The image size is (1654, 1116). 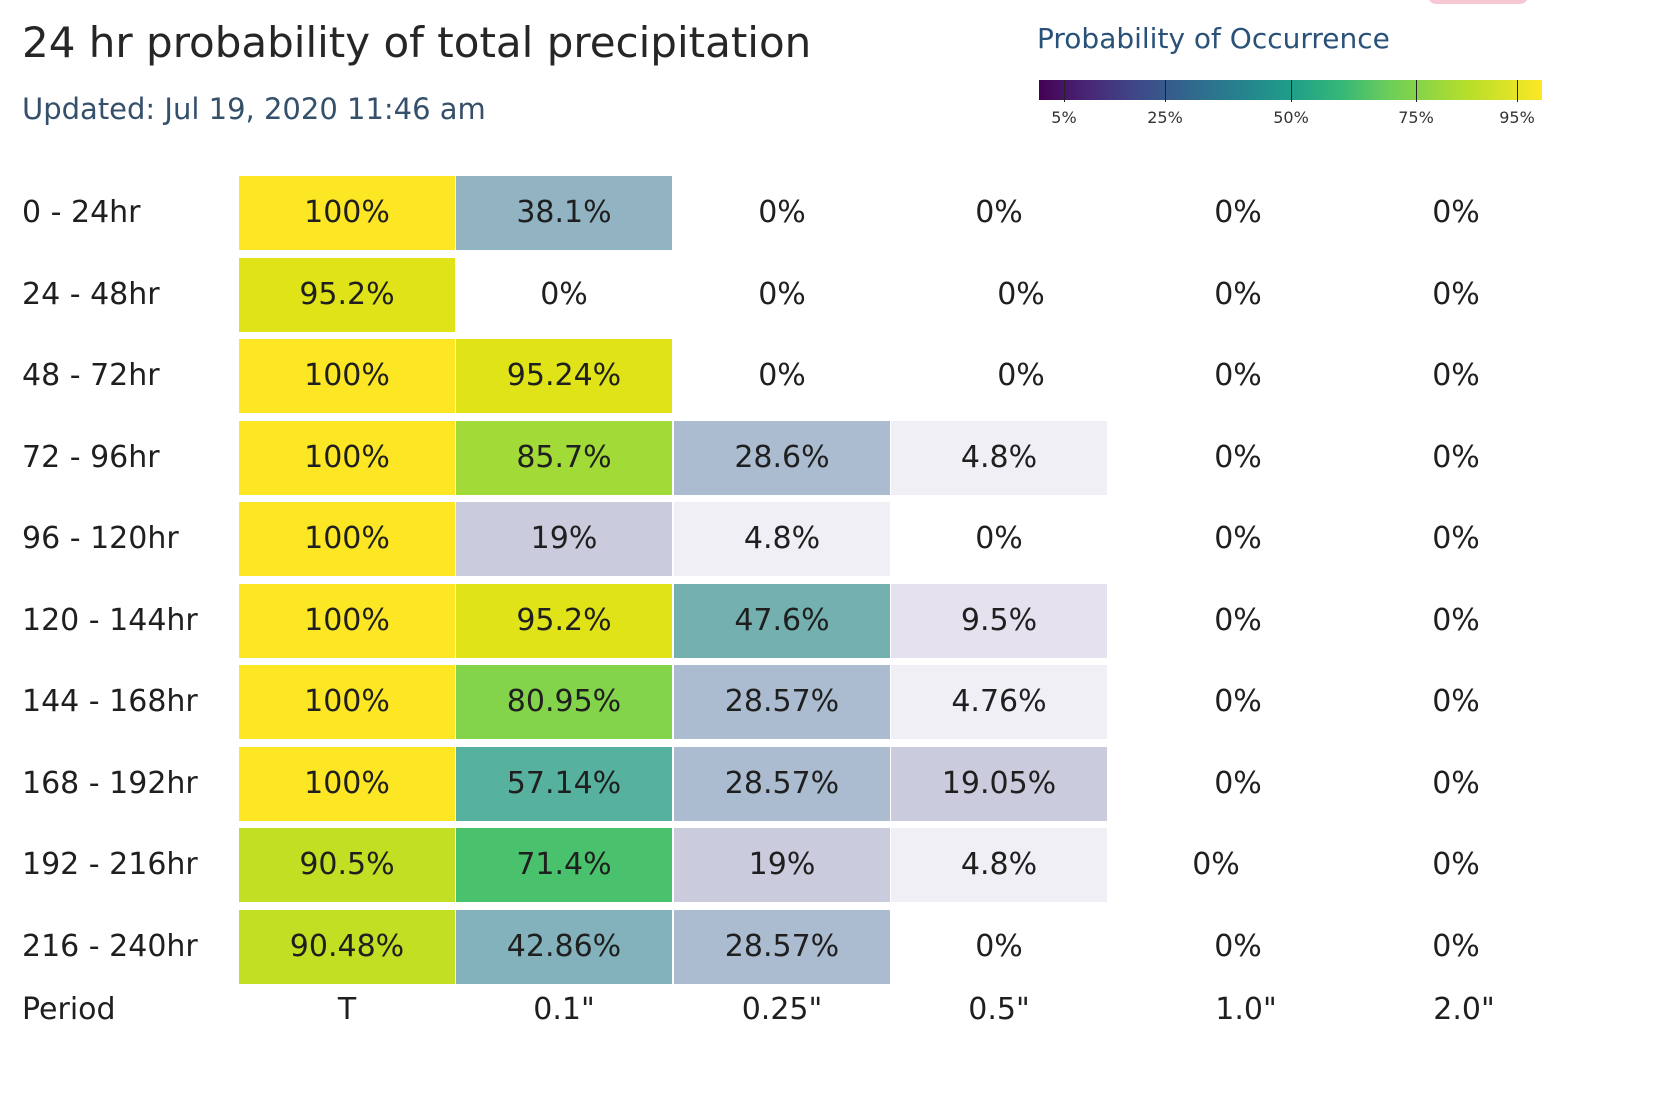 What do you see at coordinates (347, 1009) in the screenshot?
I see `column-label: T` at bounding box center [347, 1009].